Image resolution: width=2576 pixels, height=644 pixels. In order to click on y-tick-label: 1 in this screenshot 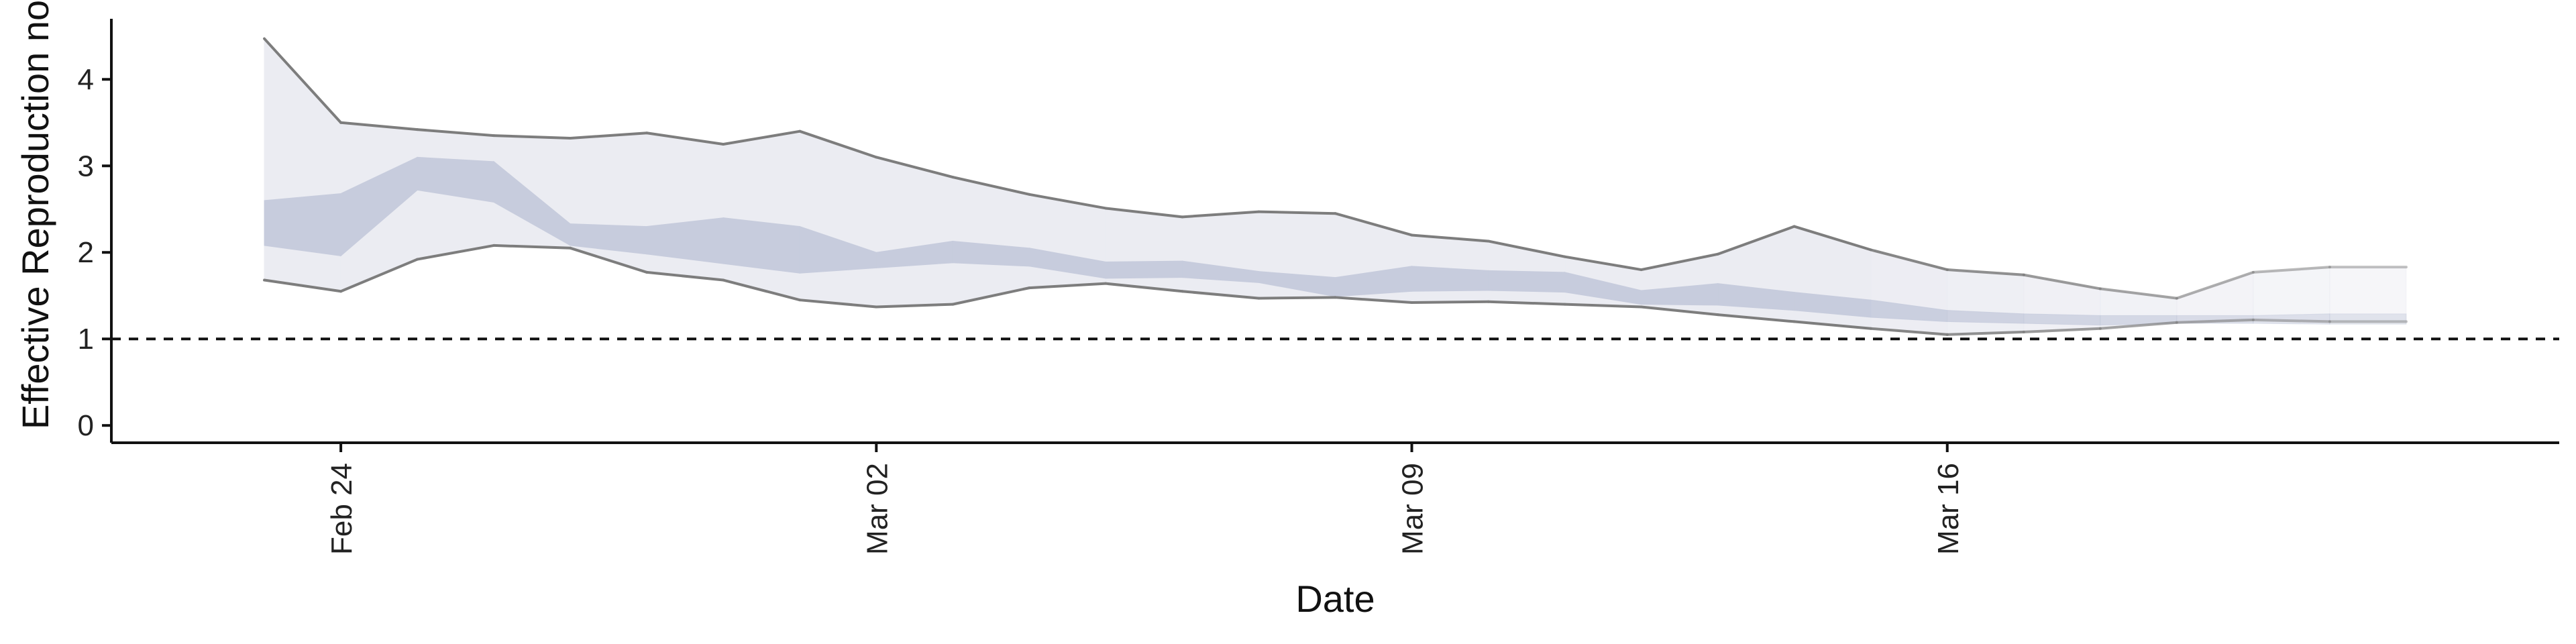, I will do `click(86, 339)`.